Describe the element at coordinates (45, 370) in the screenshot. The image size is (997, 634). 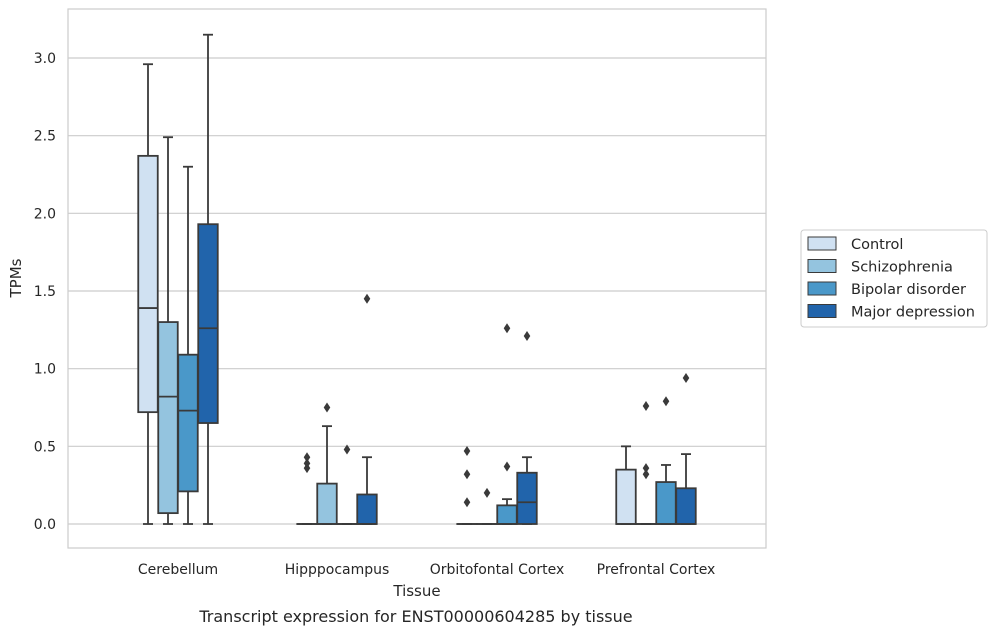
I see `y-tick-label: 1.0` at that location.